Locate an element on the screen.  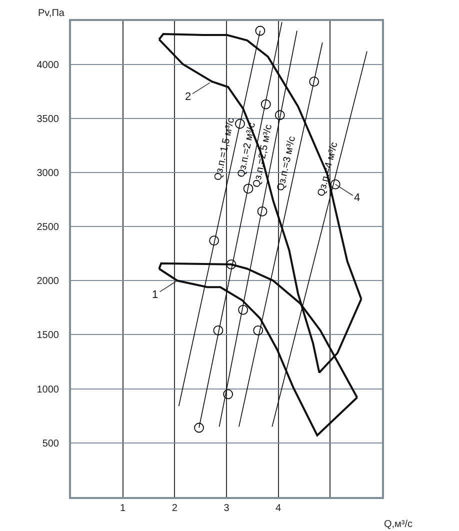
x-tick-label: 3 is located at coordinates (227, 508).